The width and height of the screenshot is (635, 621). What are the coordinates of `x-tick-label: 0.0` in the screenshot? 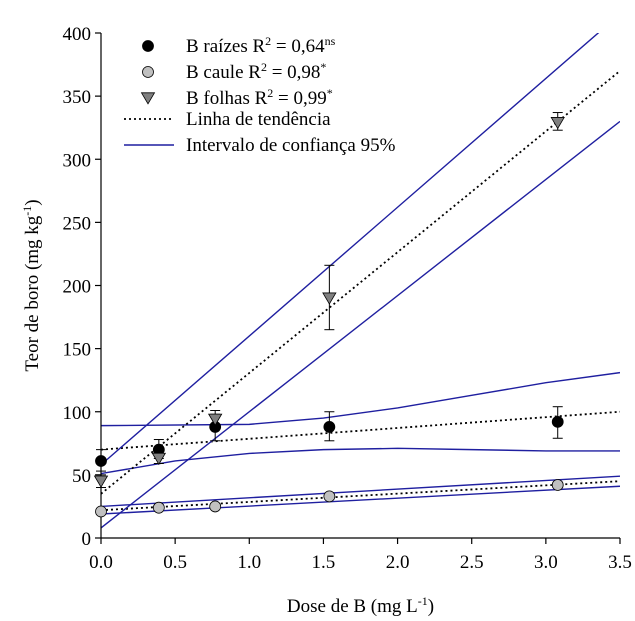 It's located at (101, 562).